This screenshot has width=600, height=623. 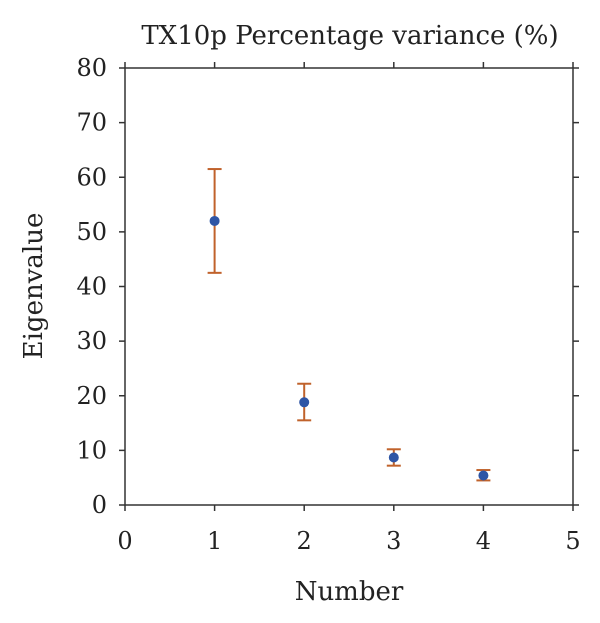 What do you see at coordinates (304, 541) in the screenshot?
I see `x-tick-label: 2` at bounding box center [304, 541].